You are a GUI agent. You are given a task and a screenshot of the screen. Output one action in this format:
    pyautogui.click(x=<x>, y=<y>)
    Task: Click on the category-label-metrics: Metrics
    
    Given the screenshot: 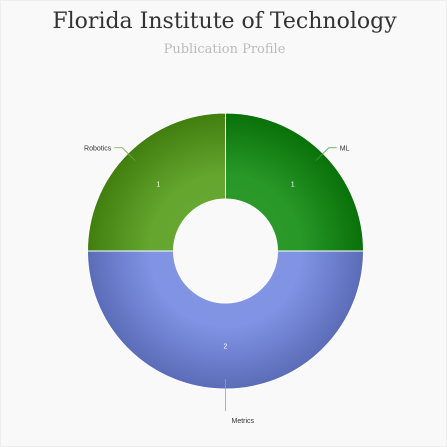 What is the action you would take?
    pyautogui.click(x=243, y=421)
    